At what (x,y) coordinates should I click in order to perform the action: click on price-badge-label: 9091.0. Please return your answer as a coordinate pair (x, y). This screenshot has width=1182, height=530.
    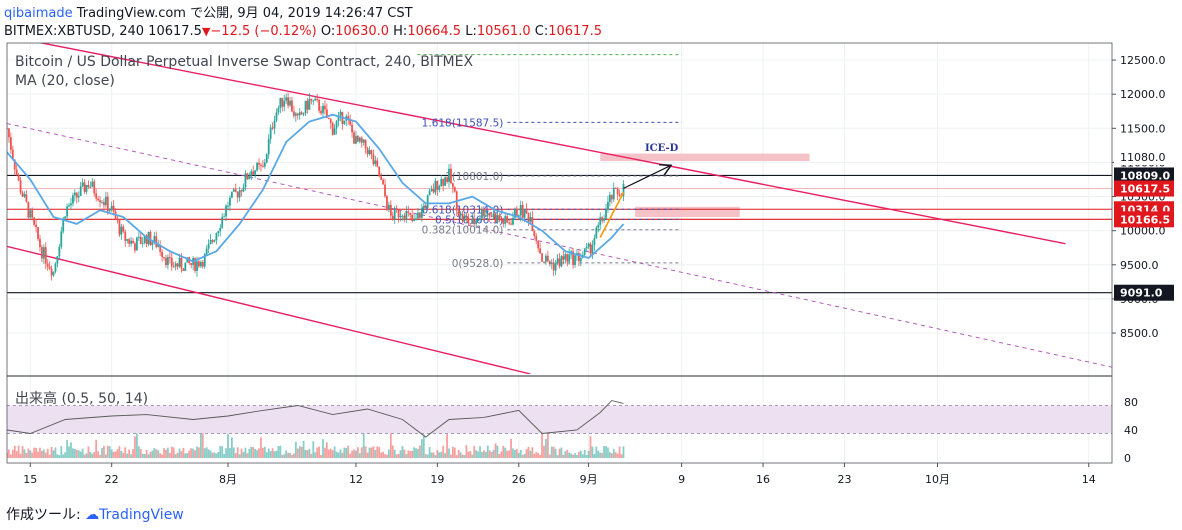
    Looking at the image, I should click on (1141, 293).